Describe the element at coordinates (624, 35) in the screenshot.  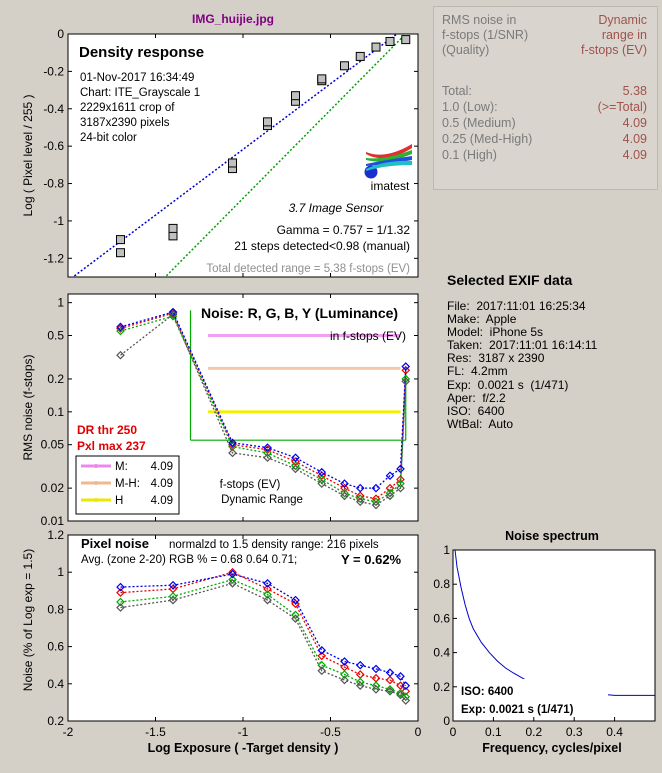
I see `rms-header-right-2: range in` at that location.